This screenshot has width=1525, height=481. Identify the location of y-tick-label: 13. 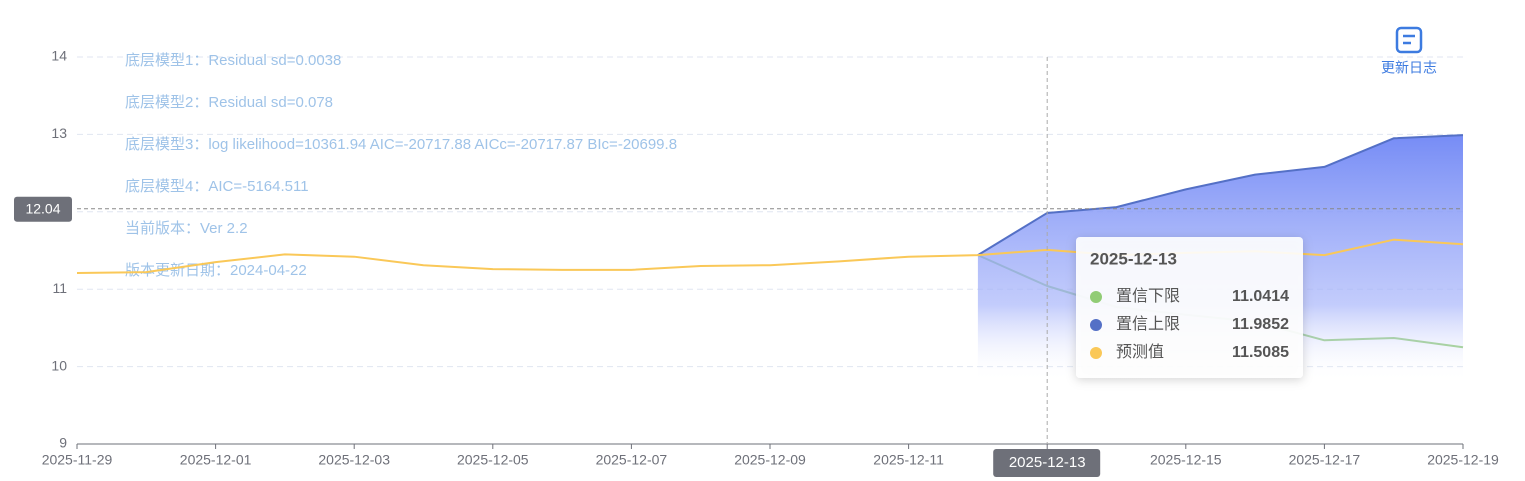
(59, 133).